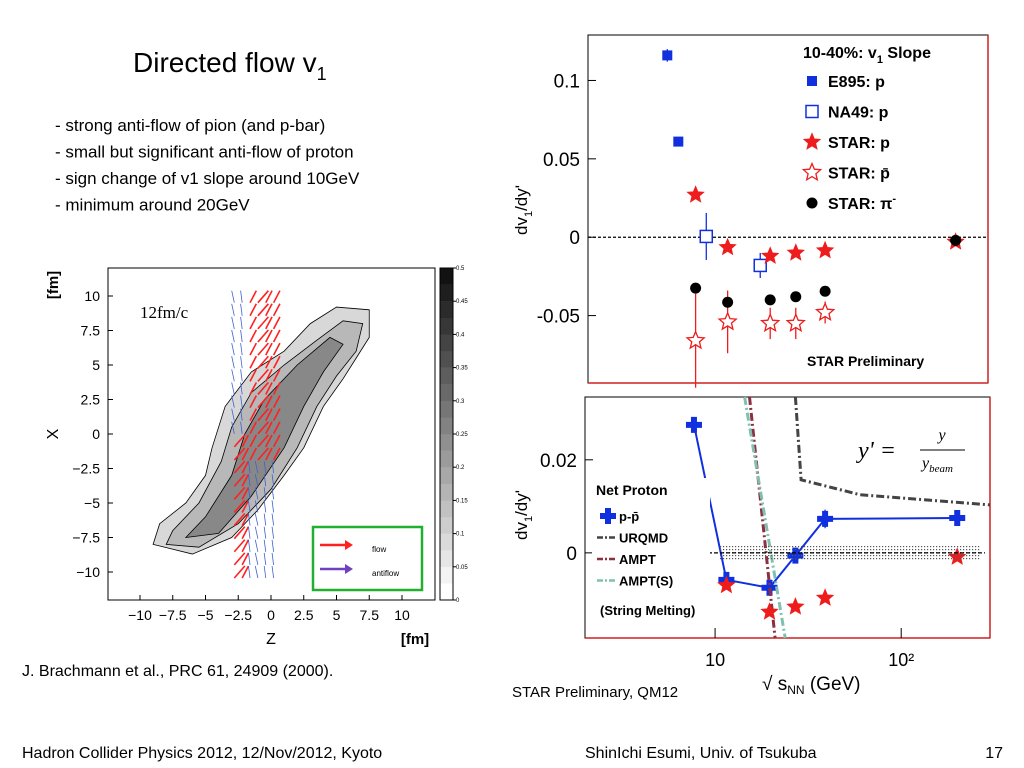 The image size is (1024, 768). Describe the element at coordinates (811, 685) in the screenshot. I see `x-axis-label: √ sNN (GeV)` at that location.